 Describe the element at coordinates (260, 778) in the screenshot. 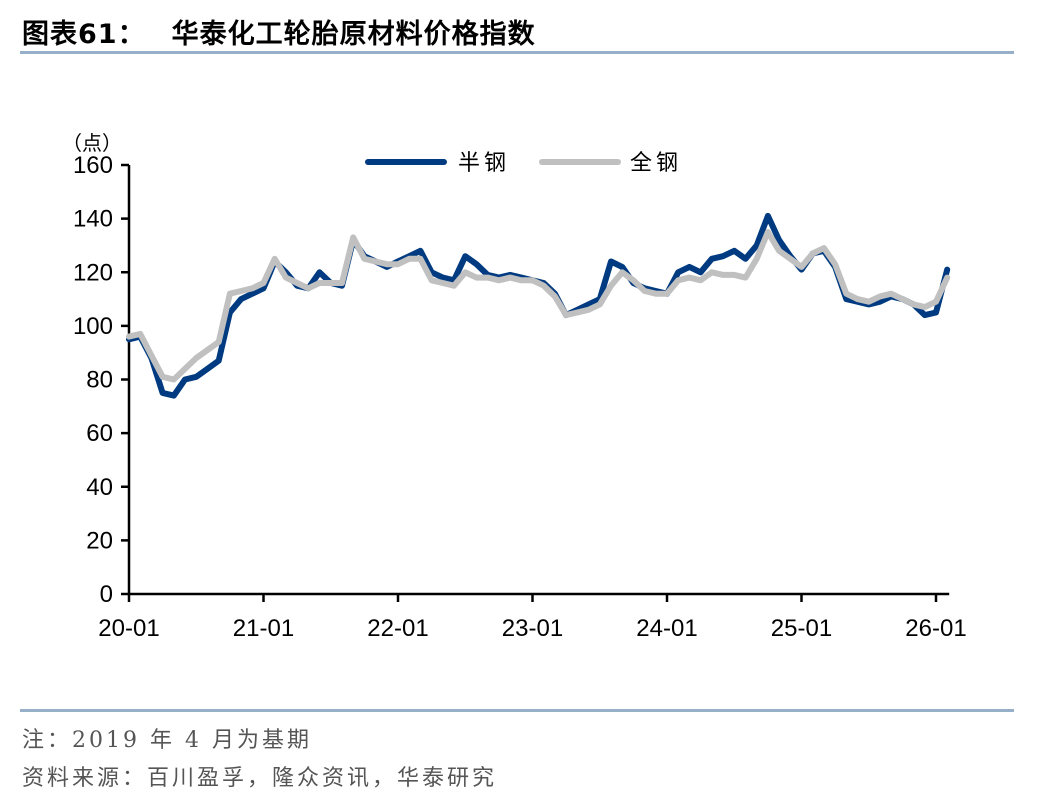

I see `data-source: 资料来源：百川盈孚，隆众资讯，华泰研究` at that location.